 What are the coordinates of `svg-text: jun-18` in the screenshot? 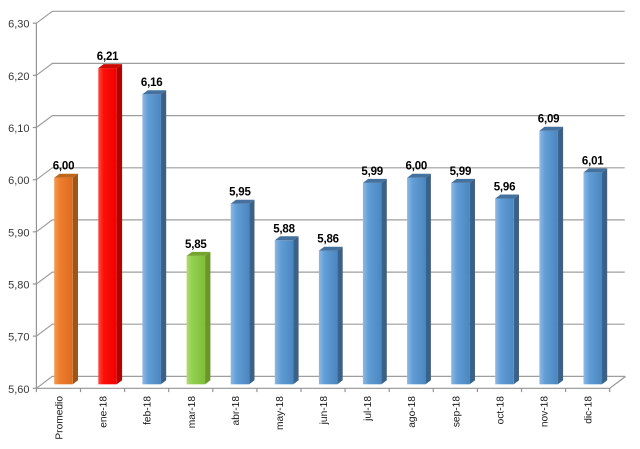 It's located at (324, 411).